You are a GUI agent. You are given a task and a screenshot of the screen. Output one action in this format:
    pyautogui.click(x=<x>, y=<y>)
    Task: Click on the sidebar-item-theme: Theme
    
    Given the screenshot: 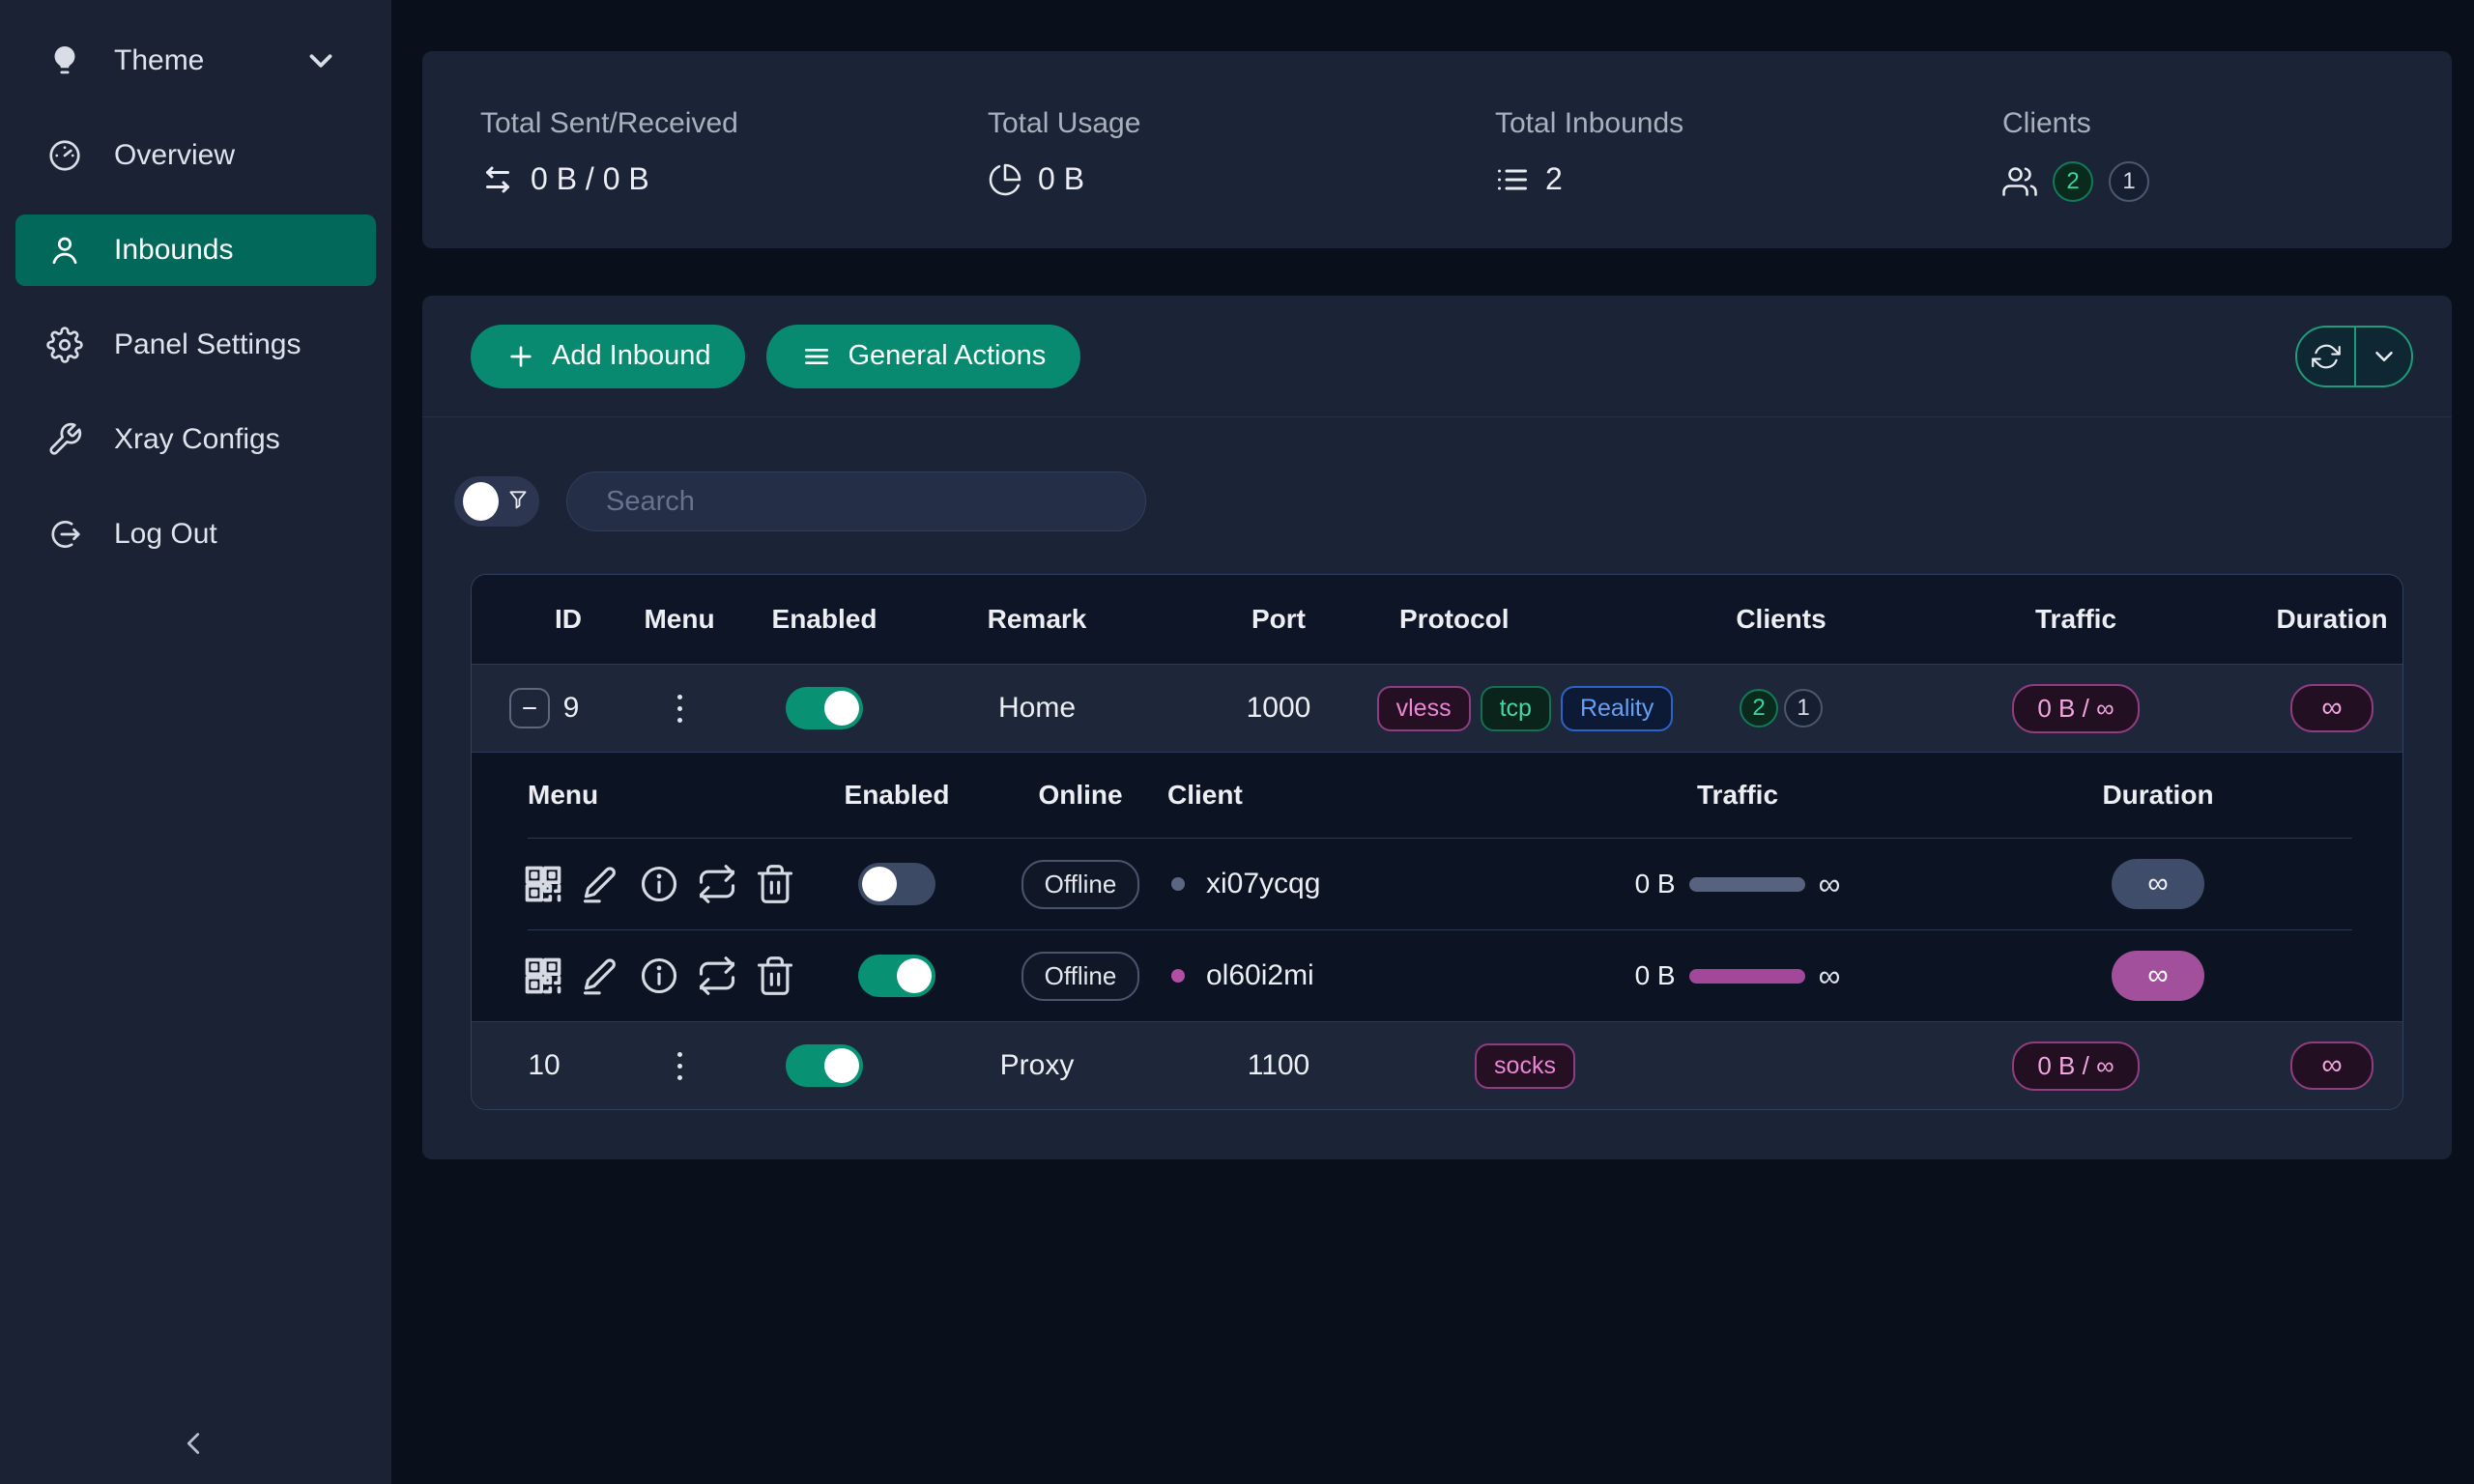 What is the action you would take?
    pyautogui.click(x=195, y=61)
    